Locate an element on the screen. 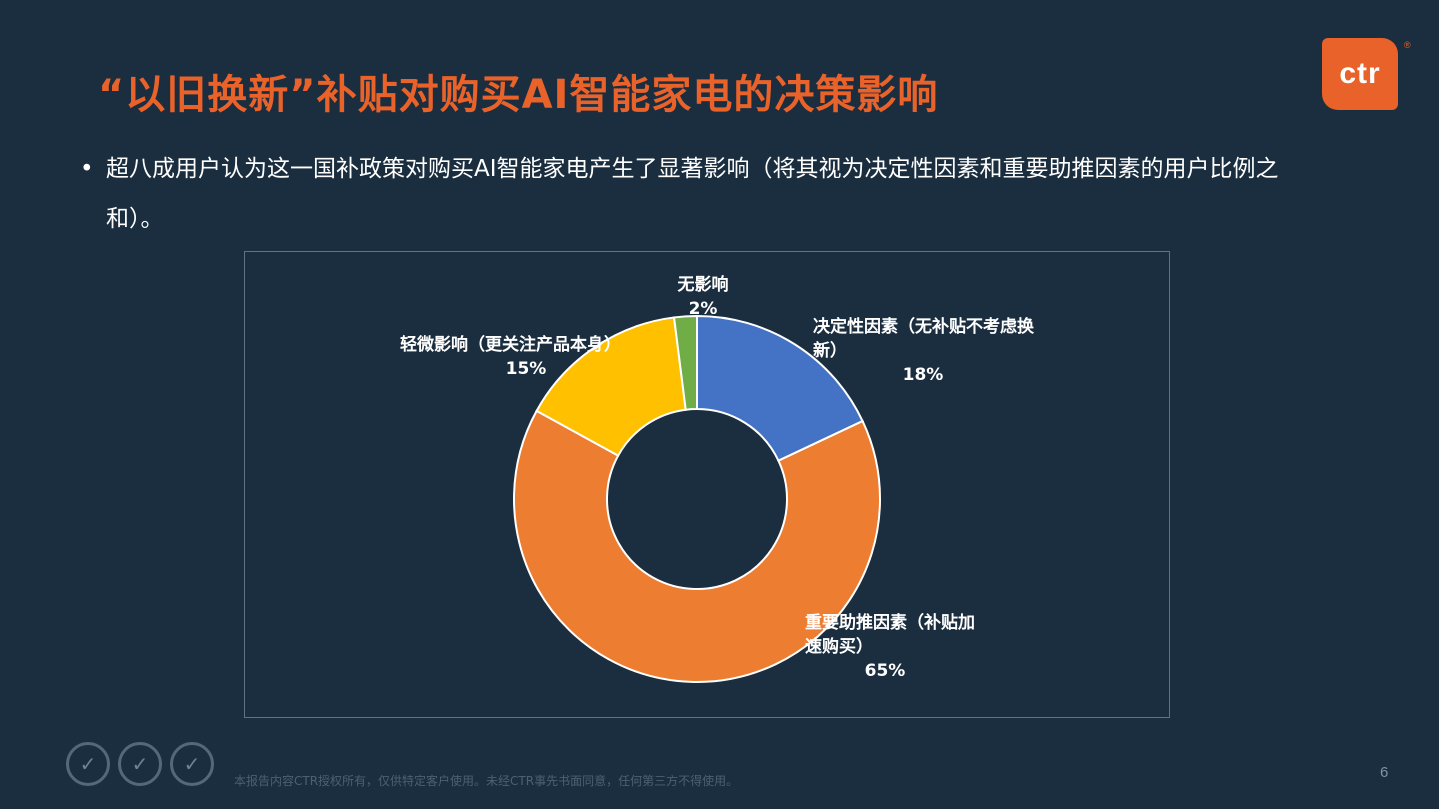  slice-label: 决定性因素（无补贴不考虑换 is located at coordinates (924, 326).